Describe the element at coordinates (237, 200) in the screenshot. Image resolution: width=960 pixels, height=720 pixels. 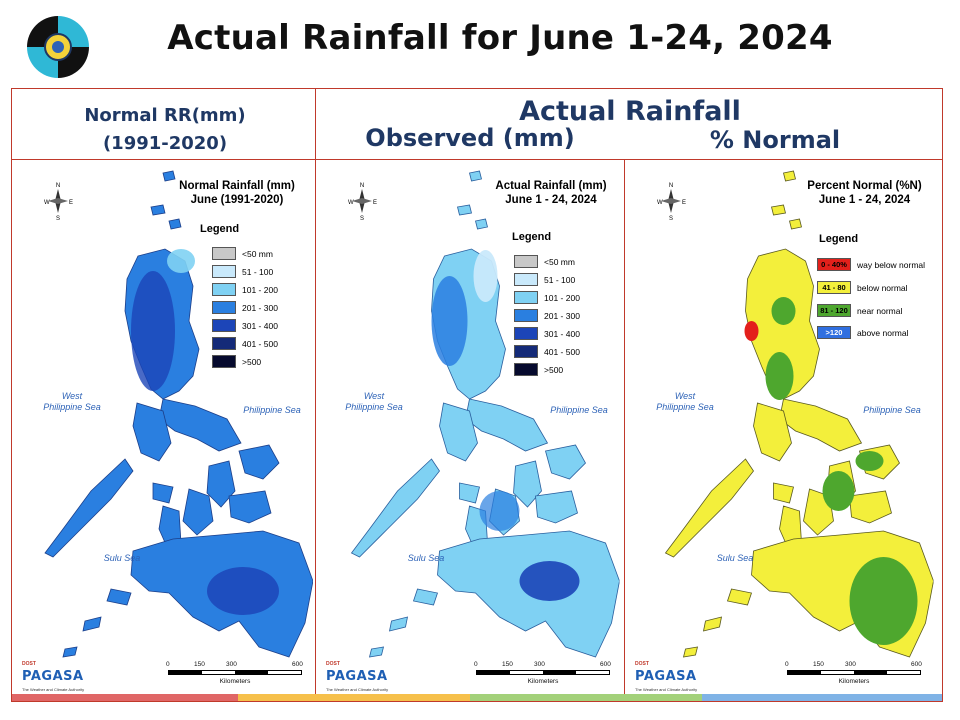
I see `map-title-line2: June (1991-2020)` at that location.